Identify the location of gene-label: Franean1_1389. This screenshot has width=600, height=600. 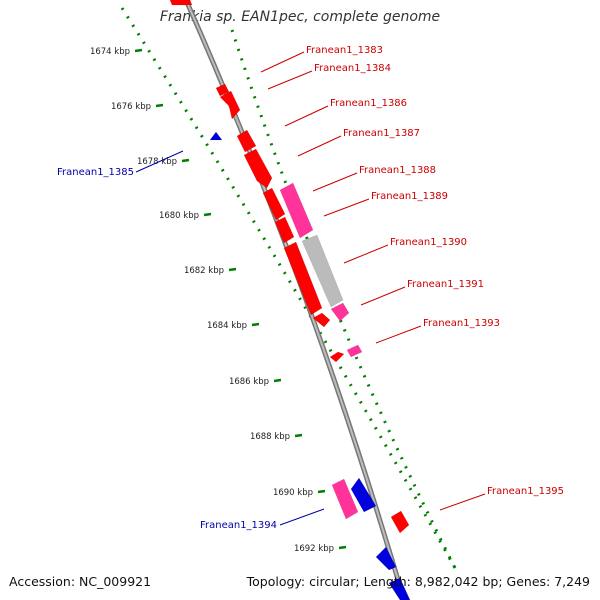
(409, 196).